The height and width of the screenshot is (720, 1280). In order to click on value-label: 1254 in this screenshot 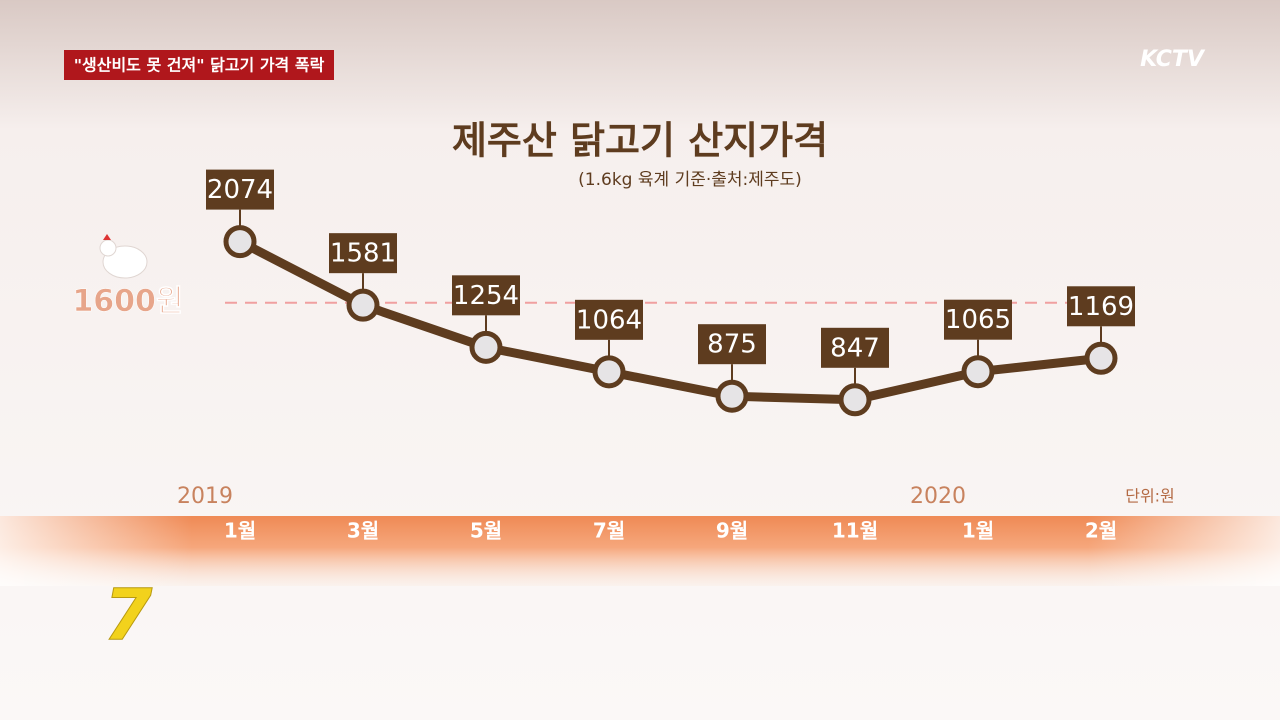, I will do `click(486, 296)`.